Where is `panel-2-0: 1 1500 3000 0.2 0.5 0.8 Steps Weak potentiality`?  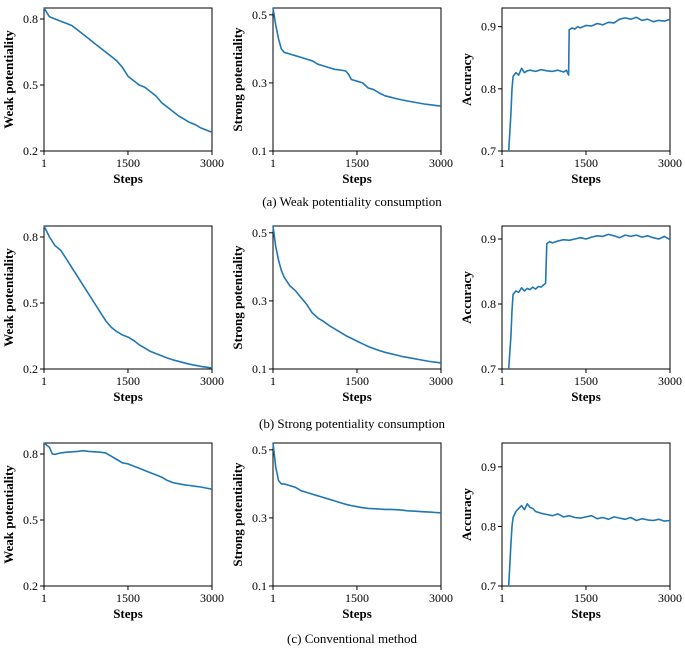
panel-2-0: 1 1500 3000 0.2 0.5 0.8 Steps Weak potentiality is located at coordinates (112, 531).